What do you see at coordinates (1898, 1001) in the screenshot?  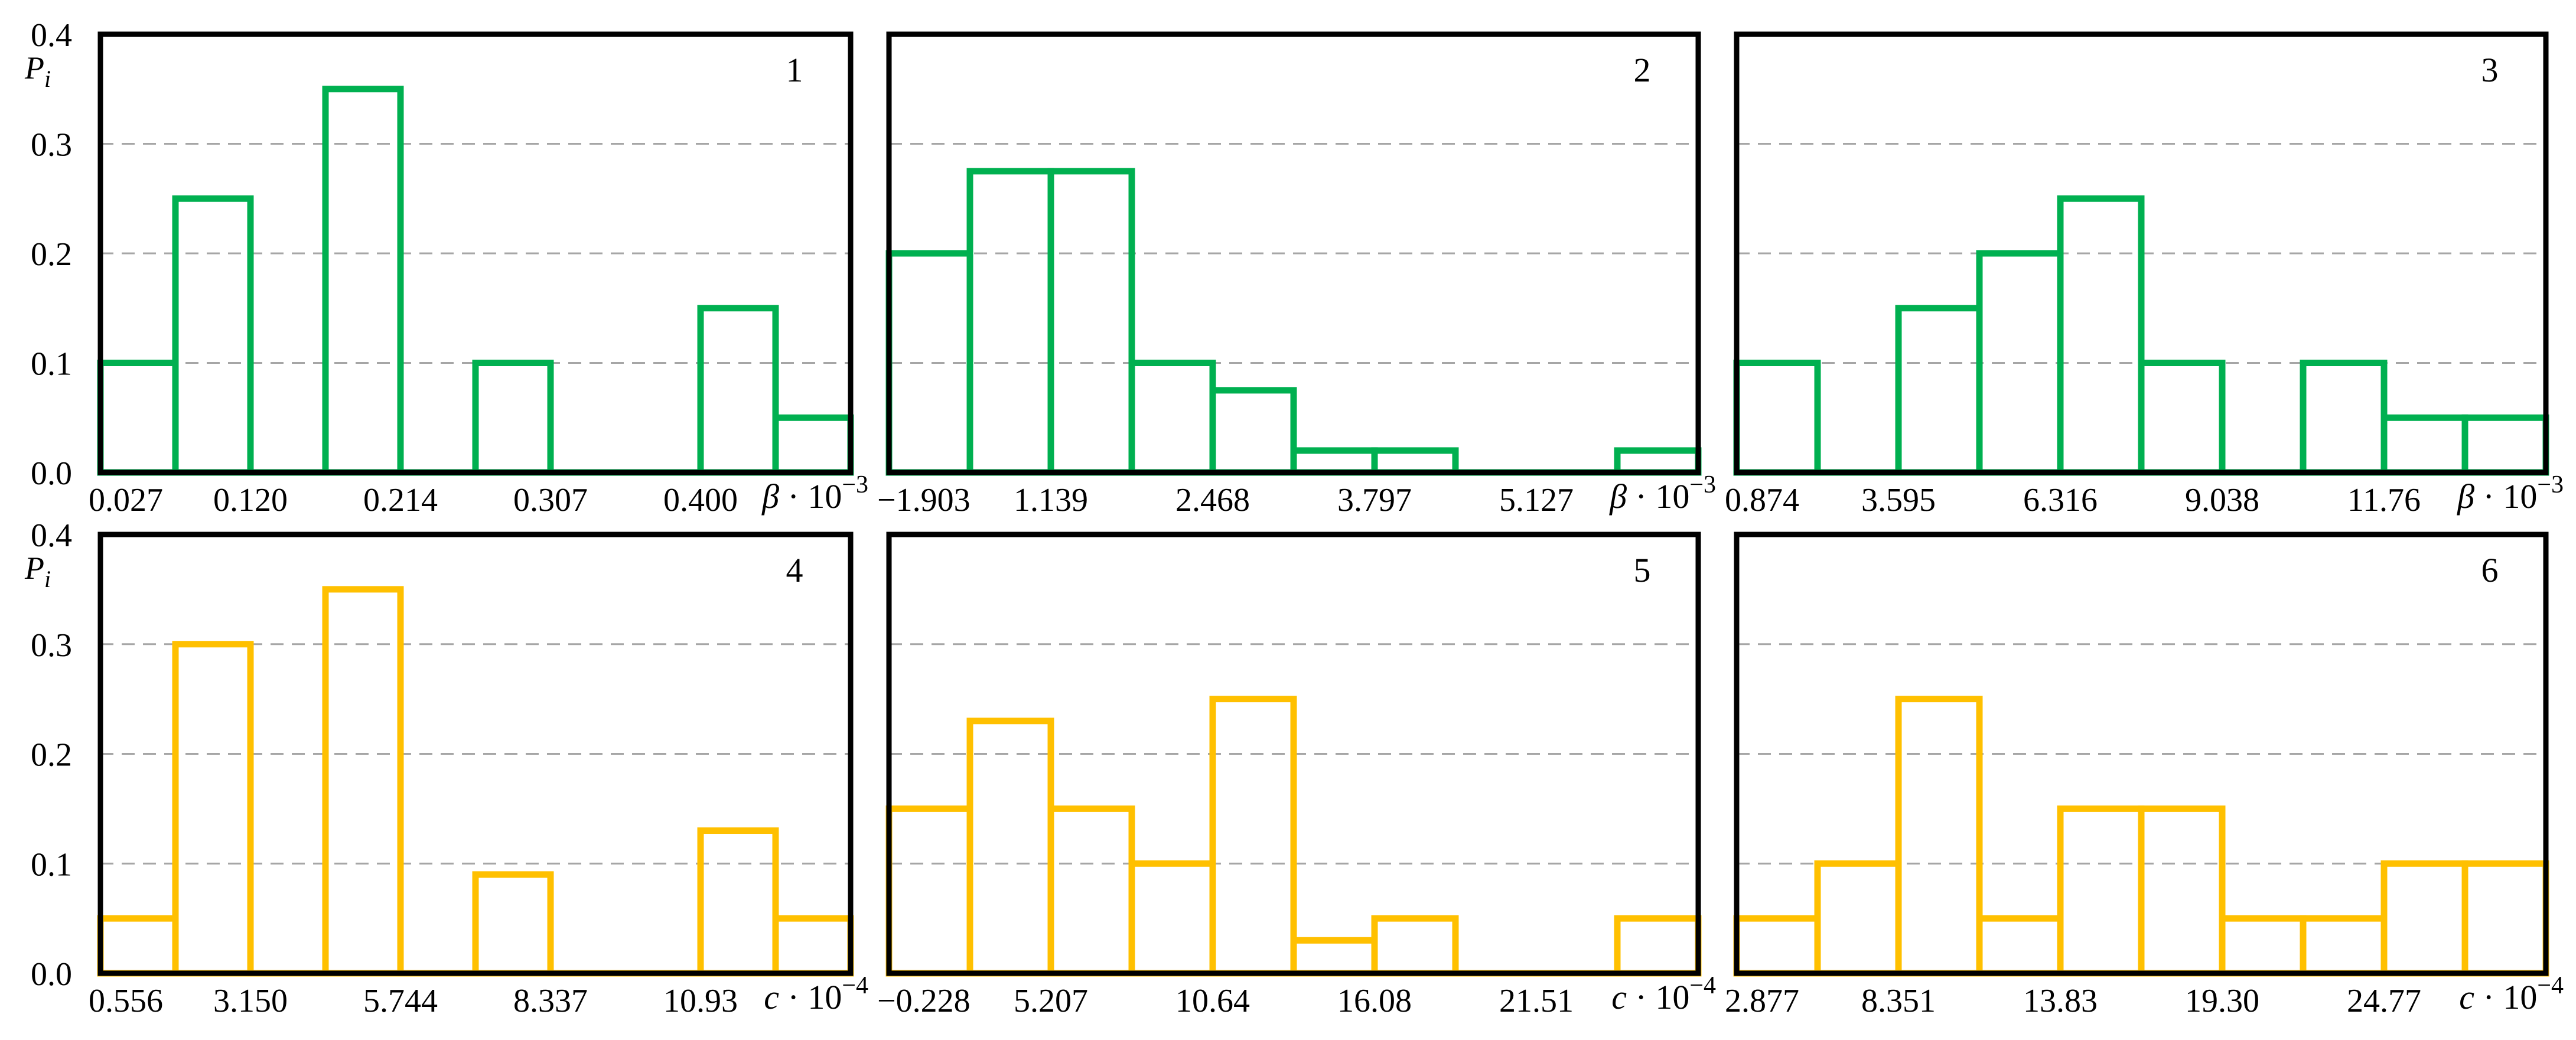 I see `x-tick-label: 8.351` at bounding box center [1898, 1001].